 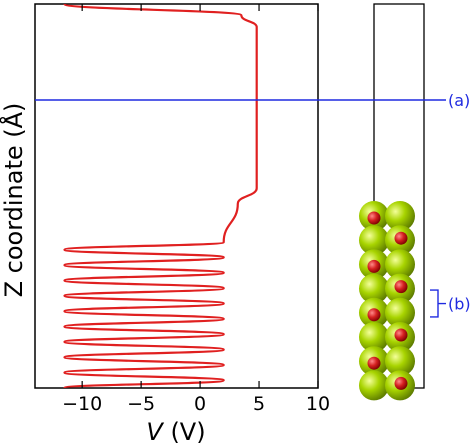 What do you see at coordinates (184, 431) in the screenshot?
I see `x-axis-unit: (V)` at bounding box center [184, 431].